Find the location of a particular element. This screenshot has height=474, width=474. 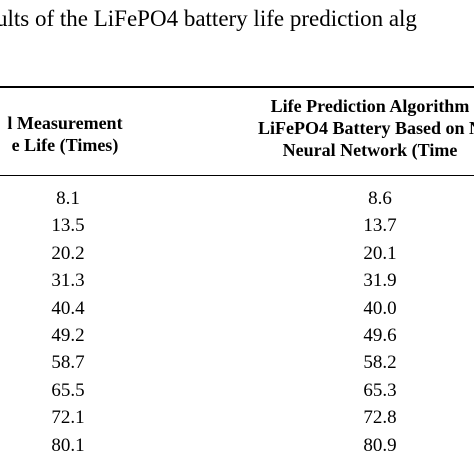

cell-measured-life: 58.7 is located at coordinates (68, 363).